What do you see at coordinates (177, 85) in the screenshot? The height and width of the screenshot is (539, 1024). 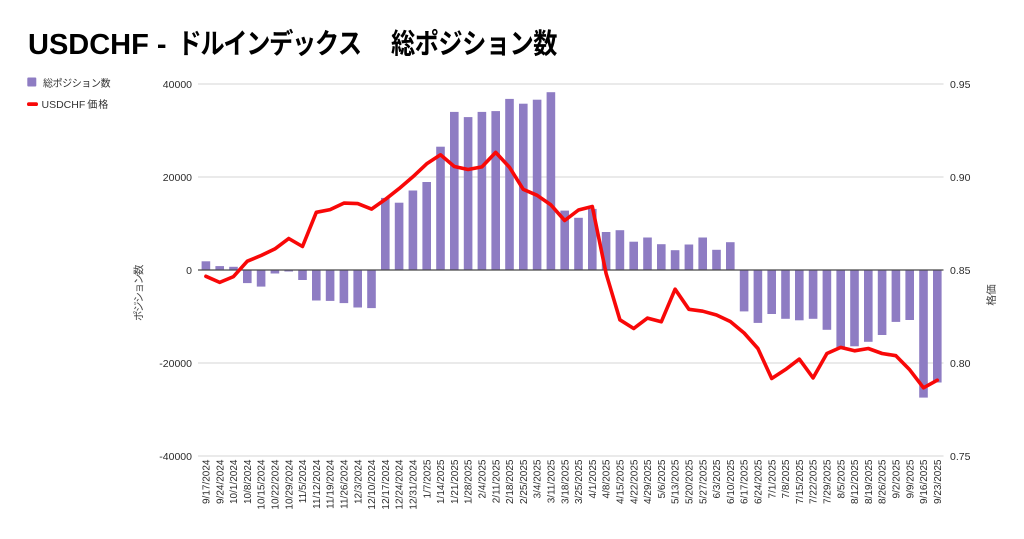 I see `svg-text: 40000` at bounding box center [177, 85].